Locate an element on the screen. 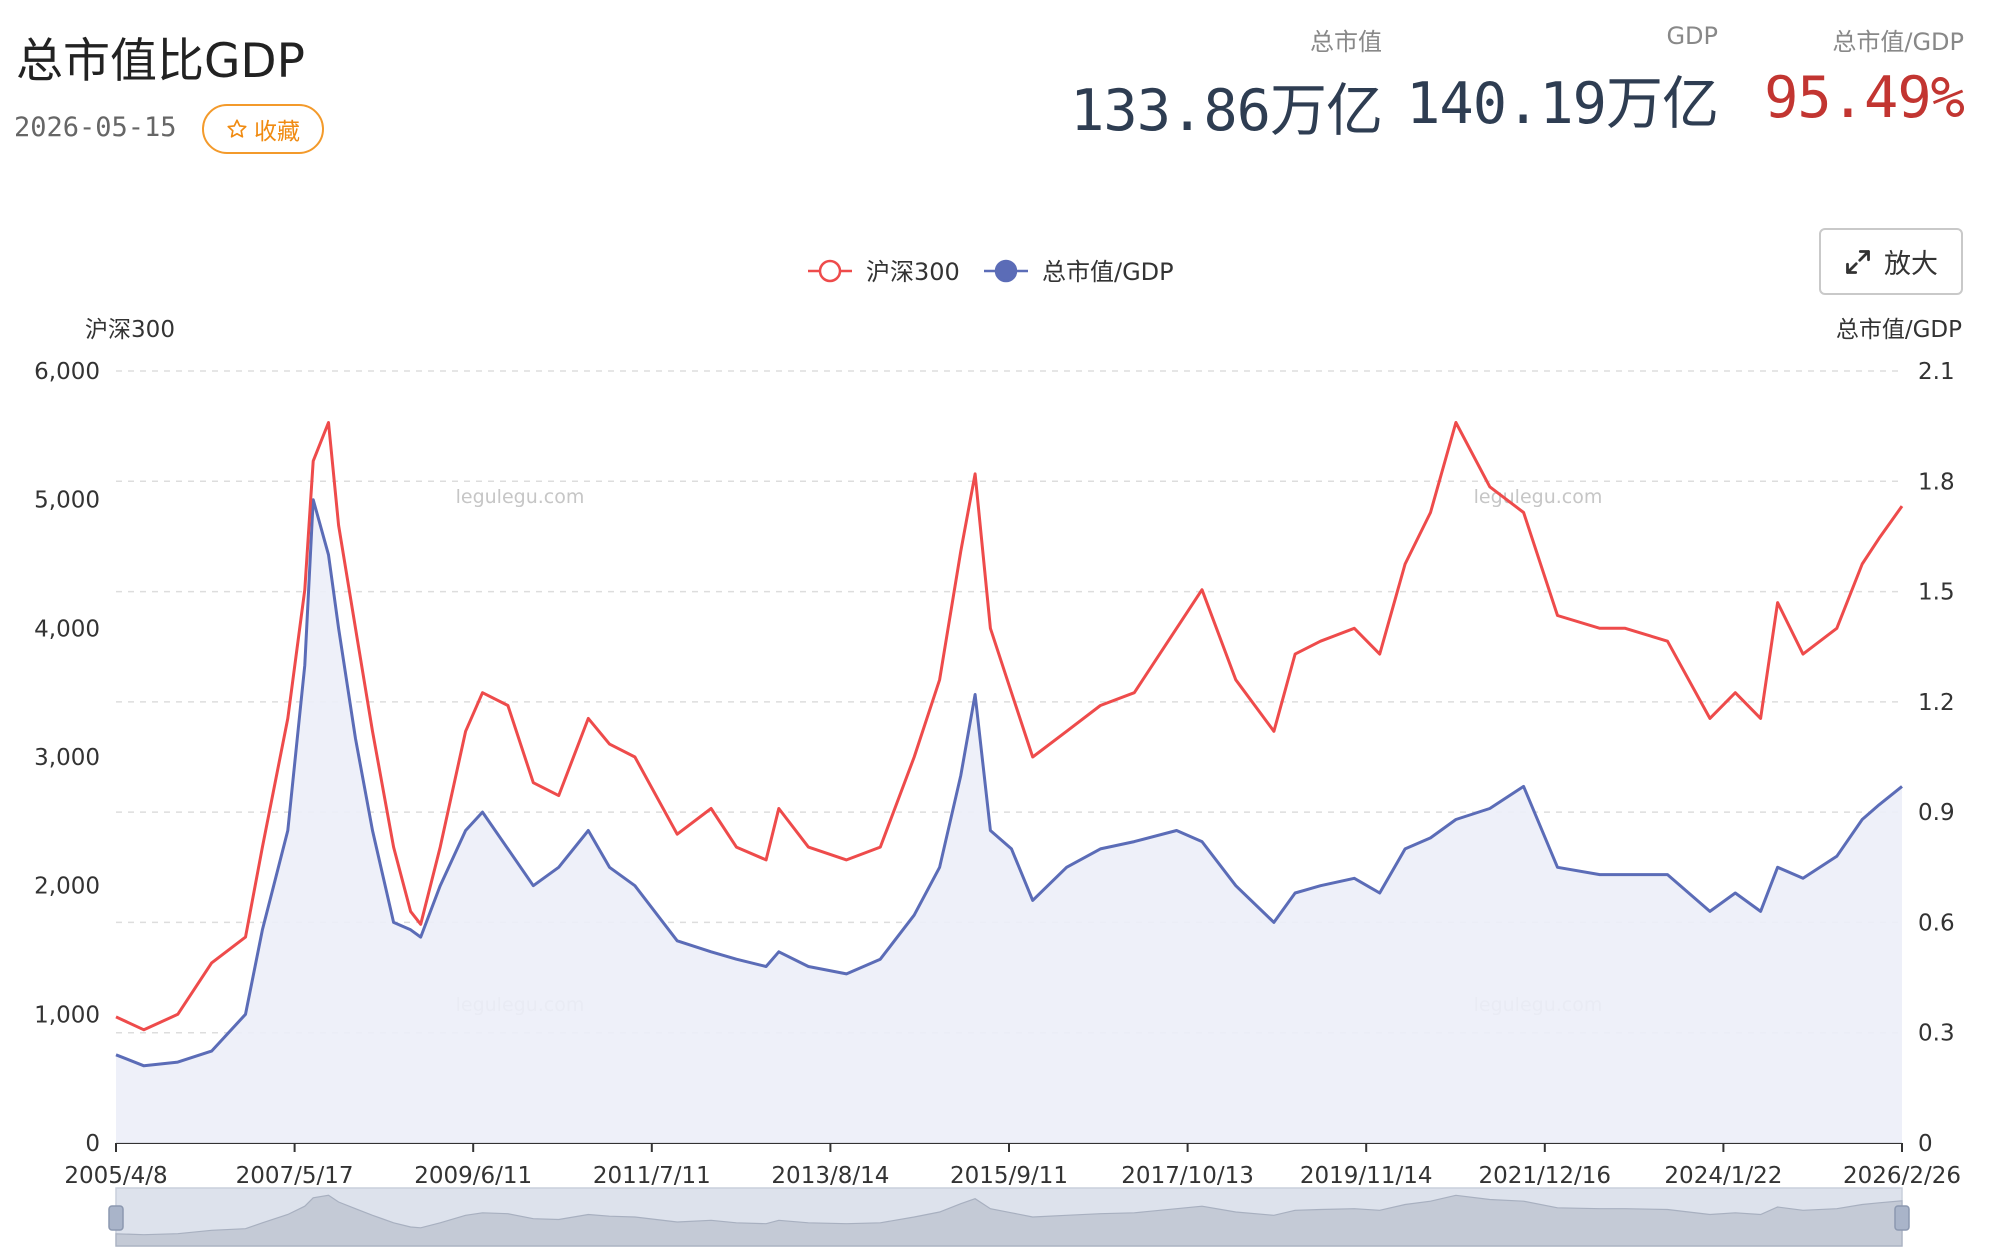 Image resolution: width=2008 pixels, height=1252 pixels. y-right-tick-label: 0 is located at coordinates (1925, 1144).